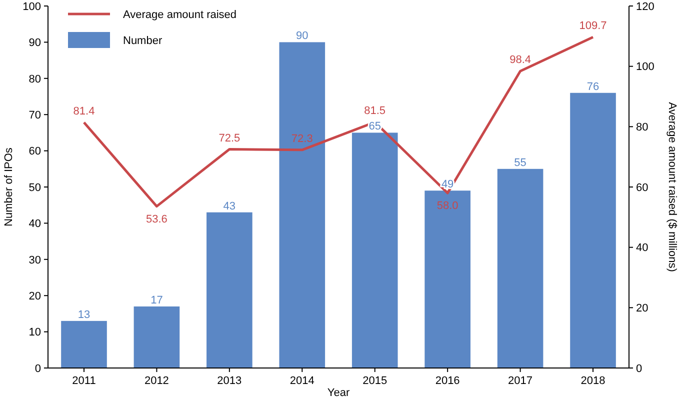 Image resolution: width=685 pixels, height=398 pixels. Describe the element at coordinates (338, 392) in the screenshot. I see `x-axis-title: Year` at that location.